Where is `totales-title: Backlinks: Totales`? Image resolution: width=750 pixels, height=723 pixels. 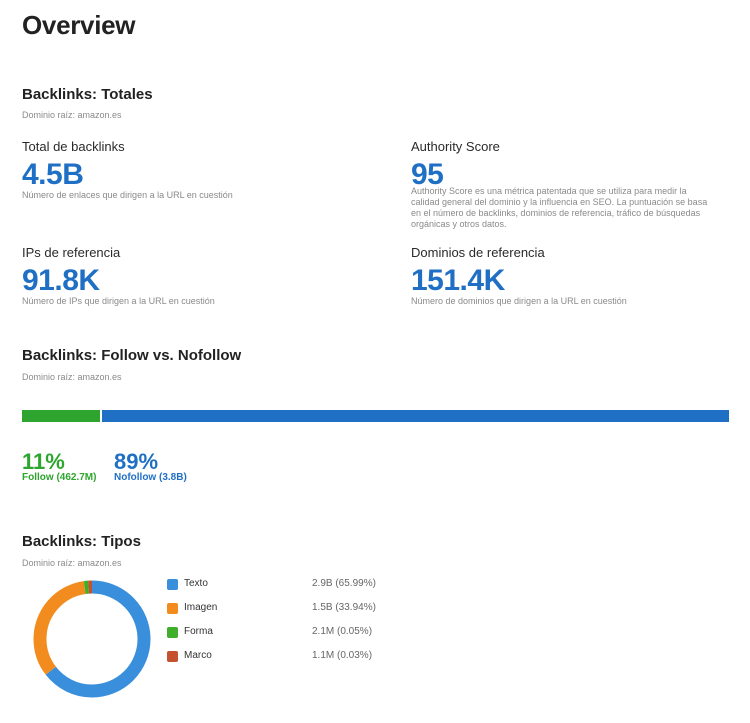 totales-title: Backlinks: Totales is located at coordinates (87, 94).